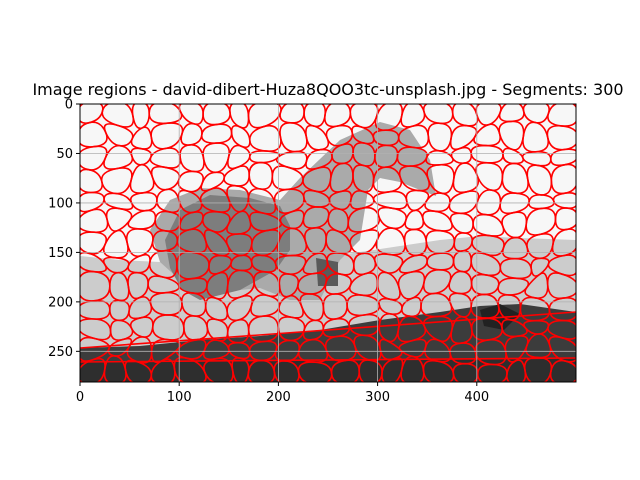 The width and height of the screenshot is (640, 480). What do you see at coordinates (179, 397) in the screenshot?
I see `x-tick-label: 100` at bounding box center [179, 397].